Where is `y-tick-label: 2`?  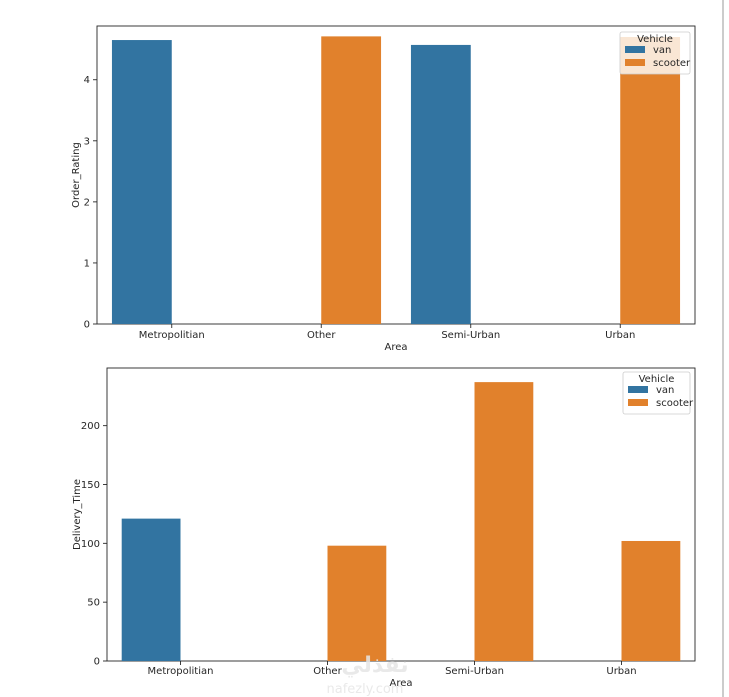
y-tick-label: 2 is located at coordinates (87, 202).